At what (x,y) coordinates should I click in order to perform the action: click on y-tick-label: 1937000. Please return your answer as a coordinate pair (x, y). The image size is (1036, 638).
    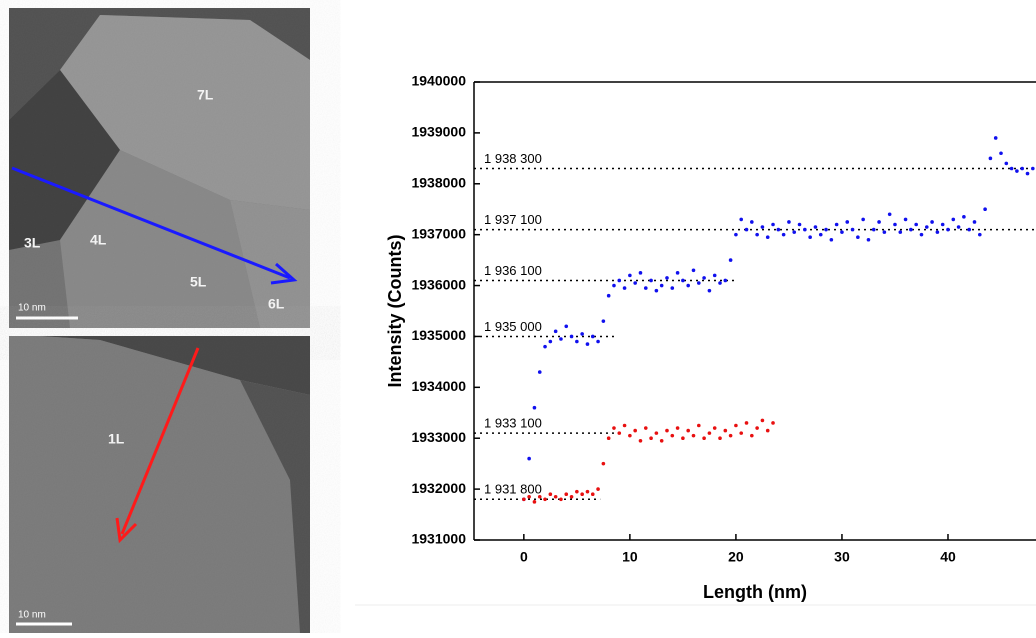
    Looking at the image, I should click on (438, 233).